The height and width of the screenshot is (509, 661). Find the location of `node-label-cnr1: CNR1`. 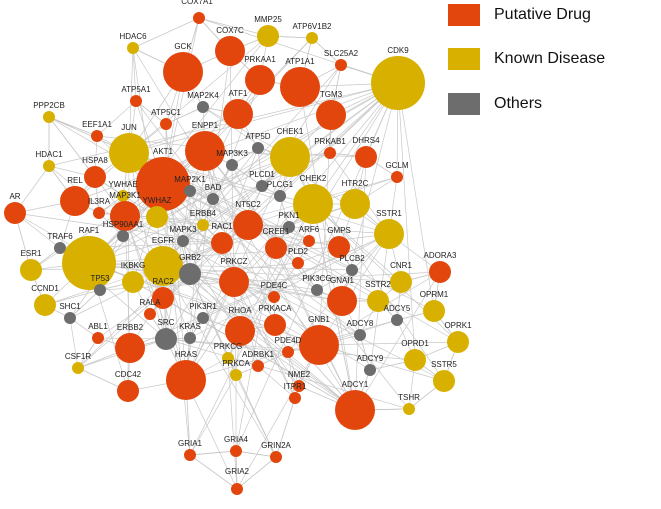

node-label-cnr1: CNR1 is located at coordinates (401, 265).